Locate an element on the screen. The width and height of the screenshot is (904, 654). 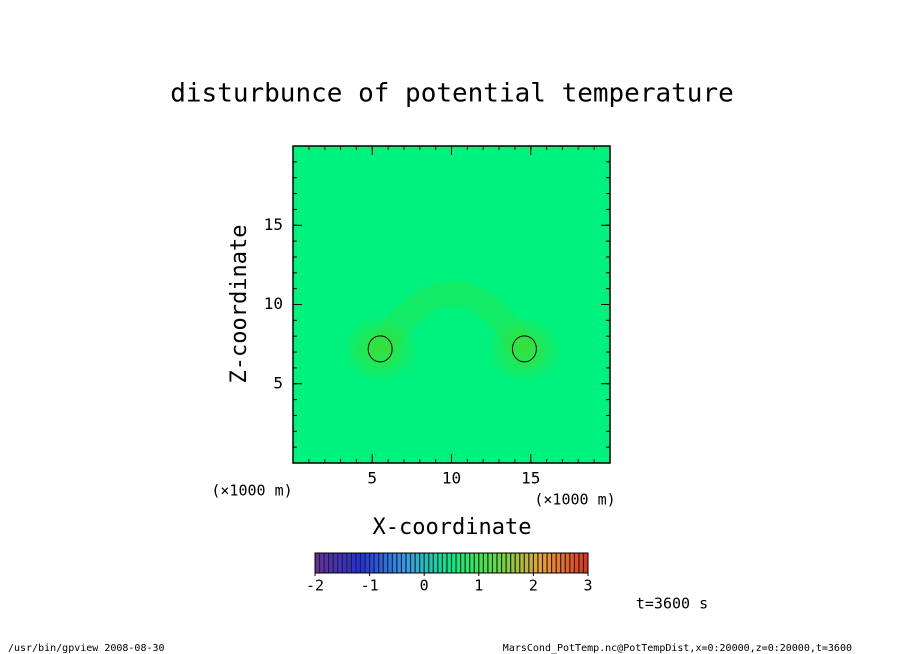
y-unit: (×1000 m) is located at coordinates (251, 491).